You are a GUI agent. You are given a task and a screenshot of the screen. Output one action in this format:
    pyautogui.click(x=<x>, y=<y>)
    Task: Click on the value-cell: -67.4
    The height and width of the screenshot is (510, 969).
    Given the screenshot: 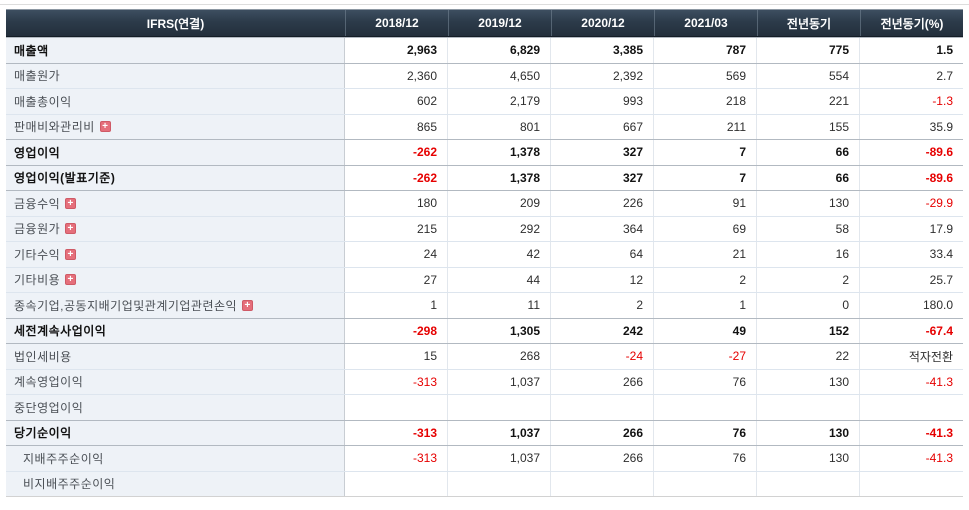 What is the action you would take?
    pyautogui.click(x=939, y=330)
    